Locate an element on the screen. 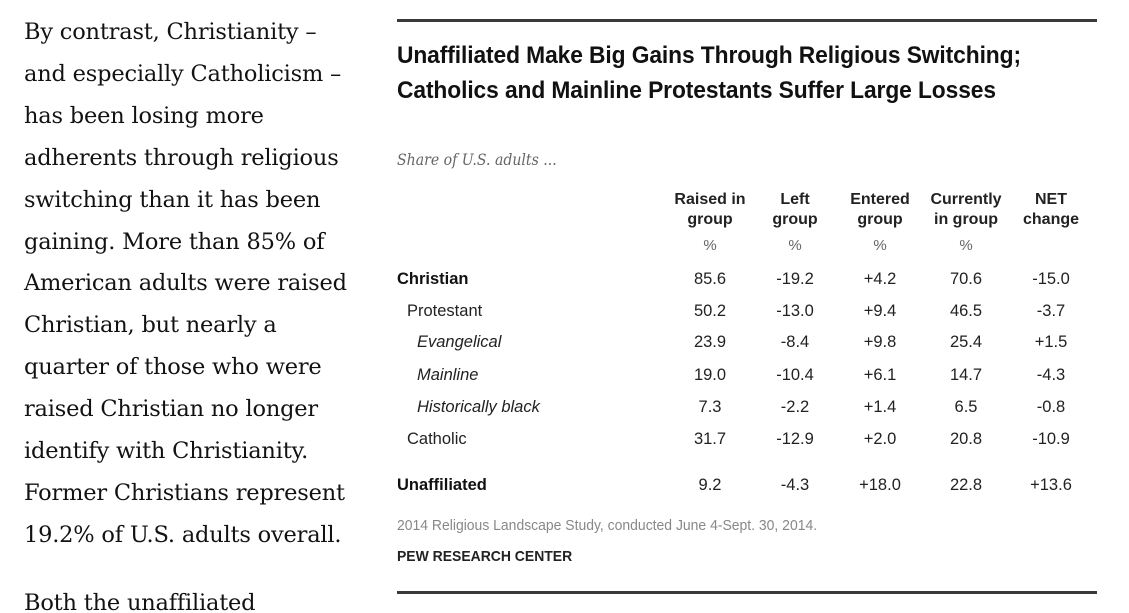 The image size is (1129, 613). column-header: Left group is located at coordinates (794, 210).